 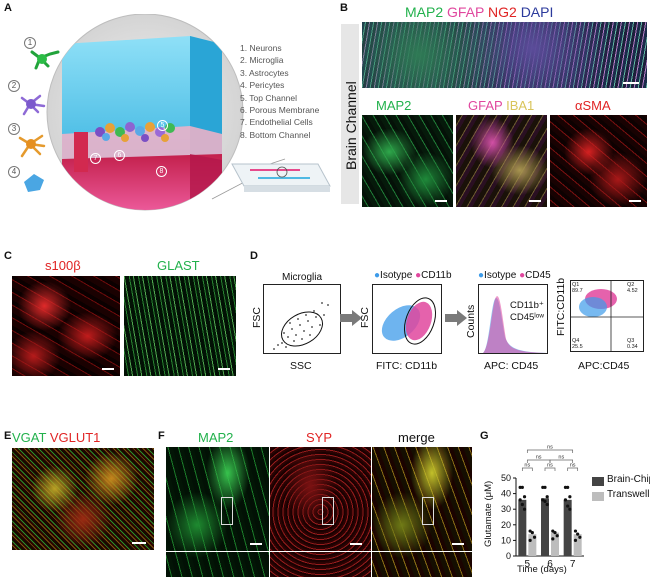 What do you see at coordinates (607, 316) in the screenshot?
I see `cd11b-cd45-scatter` at bounding box center [607, 316].